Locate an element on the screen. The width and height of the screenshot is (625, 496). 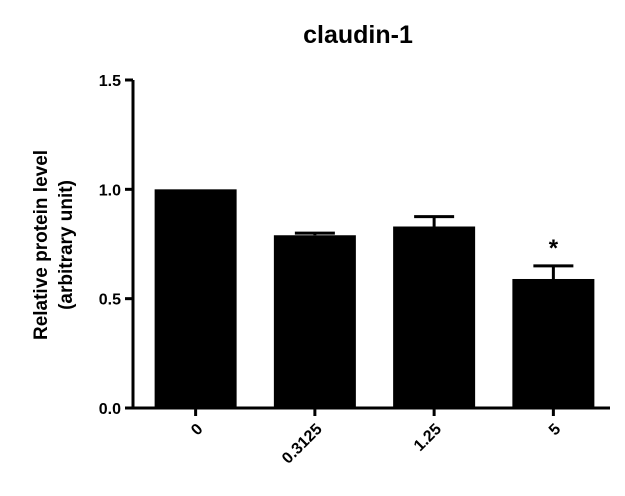
y-tick-label: 1.5 is located at coordinates (110, 81).